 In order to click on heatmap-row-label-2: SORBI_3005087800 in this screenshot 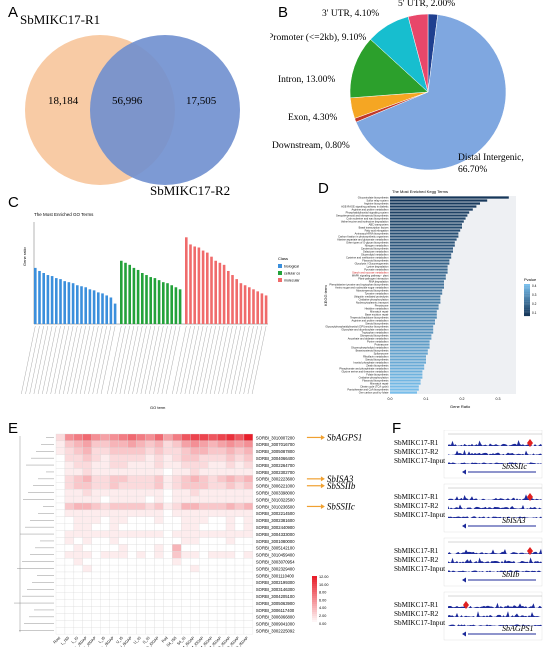, I will do `click(275, 451)`.